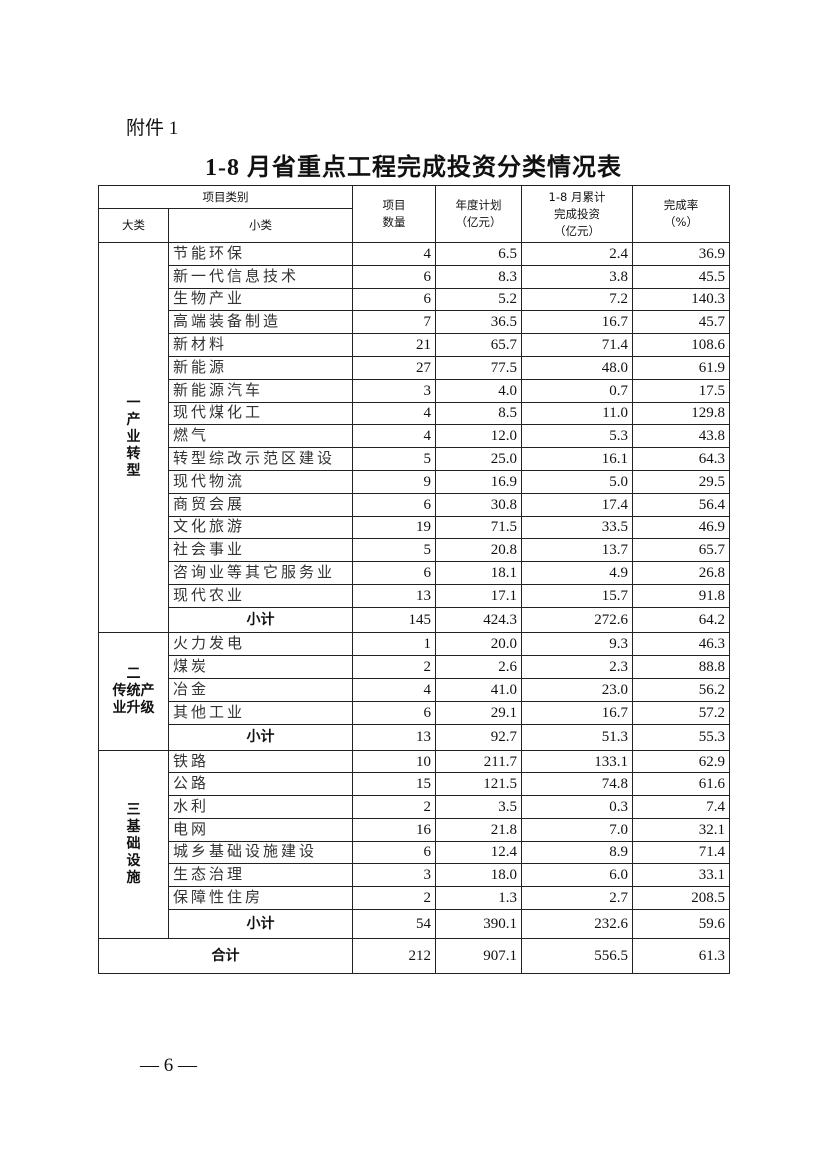 The height and width of the screenshot is (1169, 827). Describe the element at coordinates (577, 573) in the screenshot. I see `completed-investment: 4.9` at that location.